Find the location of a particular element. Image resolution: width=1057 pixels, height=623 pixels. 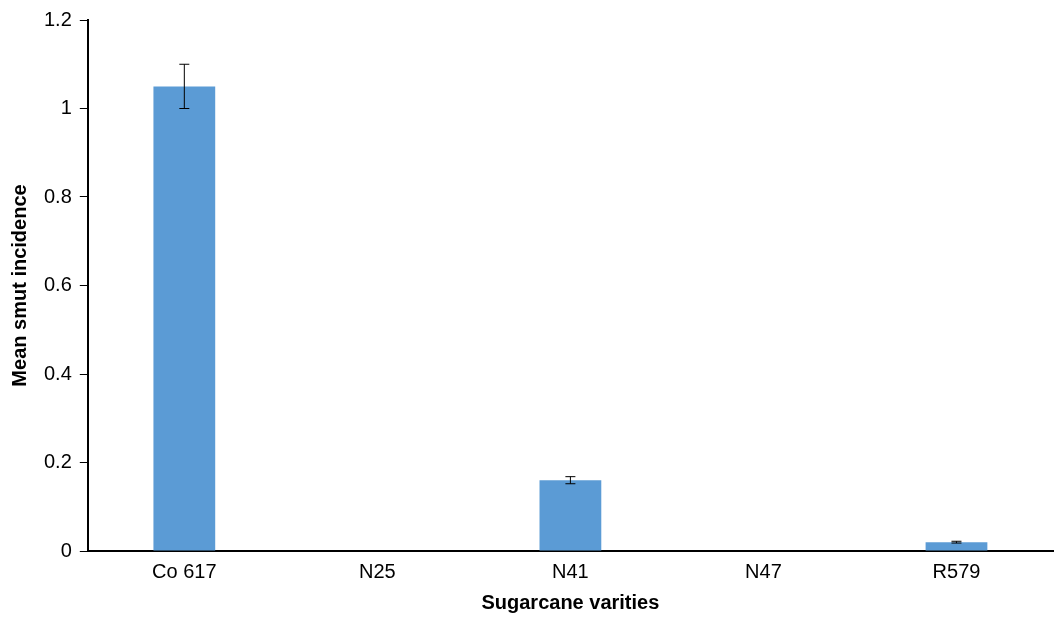

y-tick-label: 0.8 is located at coordinates (57, 195).